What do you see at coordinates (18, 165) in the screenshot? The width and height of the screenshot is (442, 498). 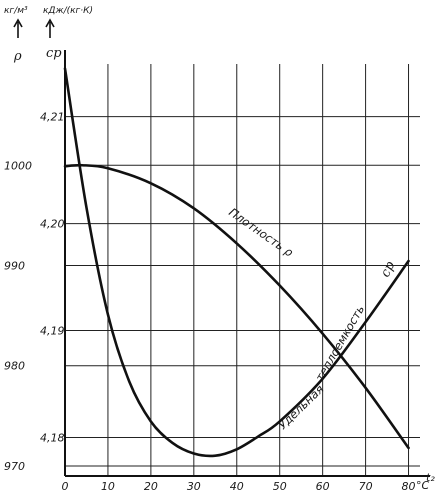 I see `y-left-tick-1000: 1000` at bounding box center [18, 165].